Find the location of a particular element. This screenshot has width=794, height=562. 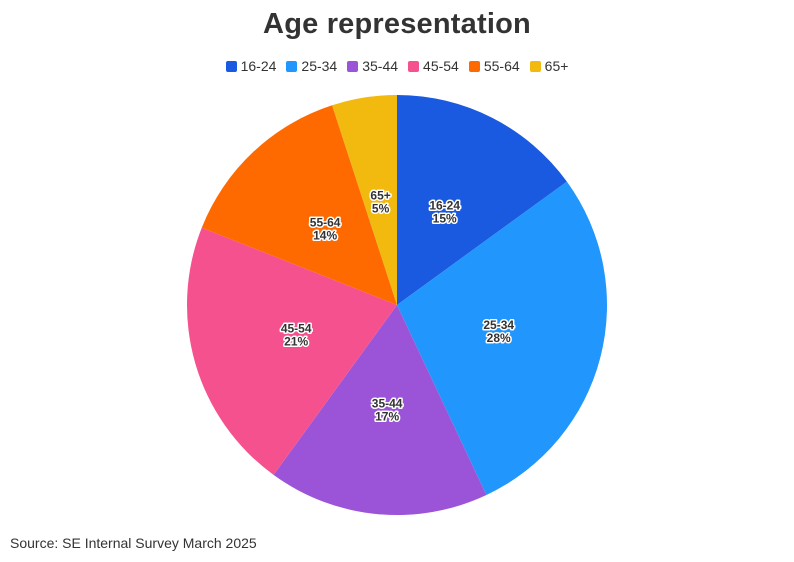

legend-item-35-44: 35-44 is located at coordinates (372, 66).